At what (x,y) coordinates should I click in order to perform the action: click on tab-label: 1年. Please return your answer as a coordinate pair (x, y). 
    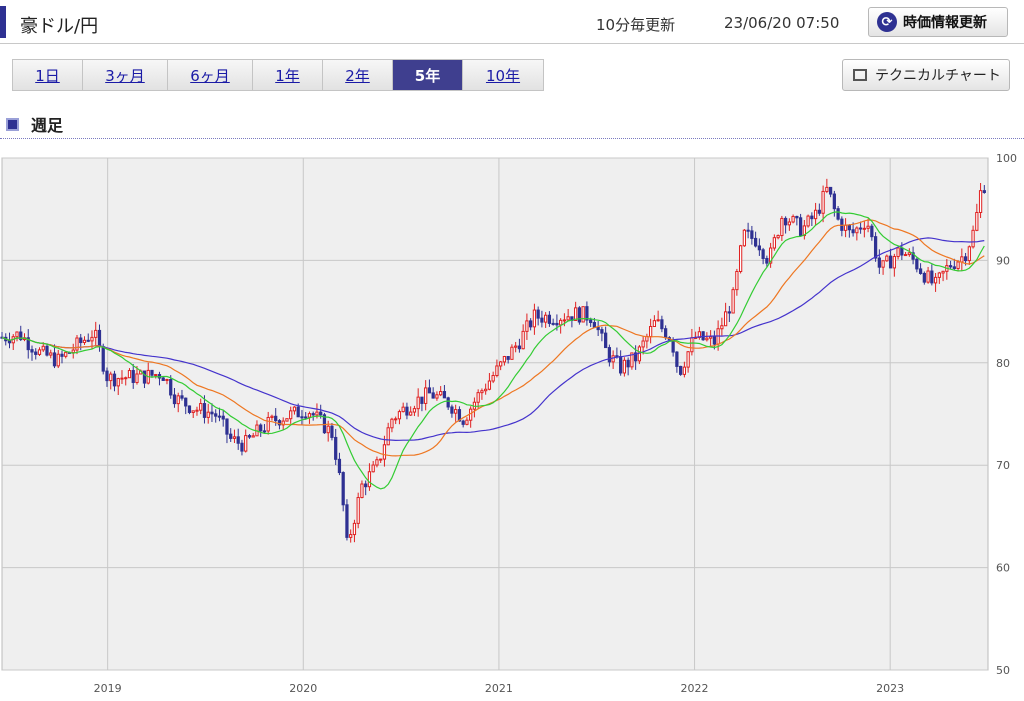
    Looking at the image, I should click on (287, 75).